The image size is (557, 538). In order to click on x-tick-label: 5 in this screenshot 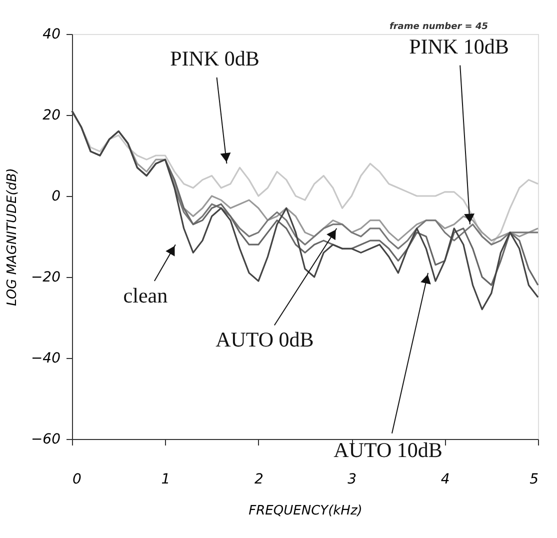, I will do `click(534, 480)`.